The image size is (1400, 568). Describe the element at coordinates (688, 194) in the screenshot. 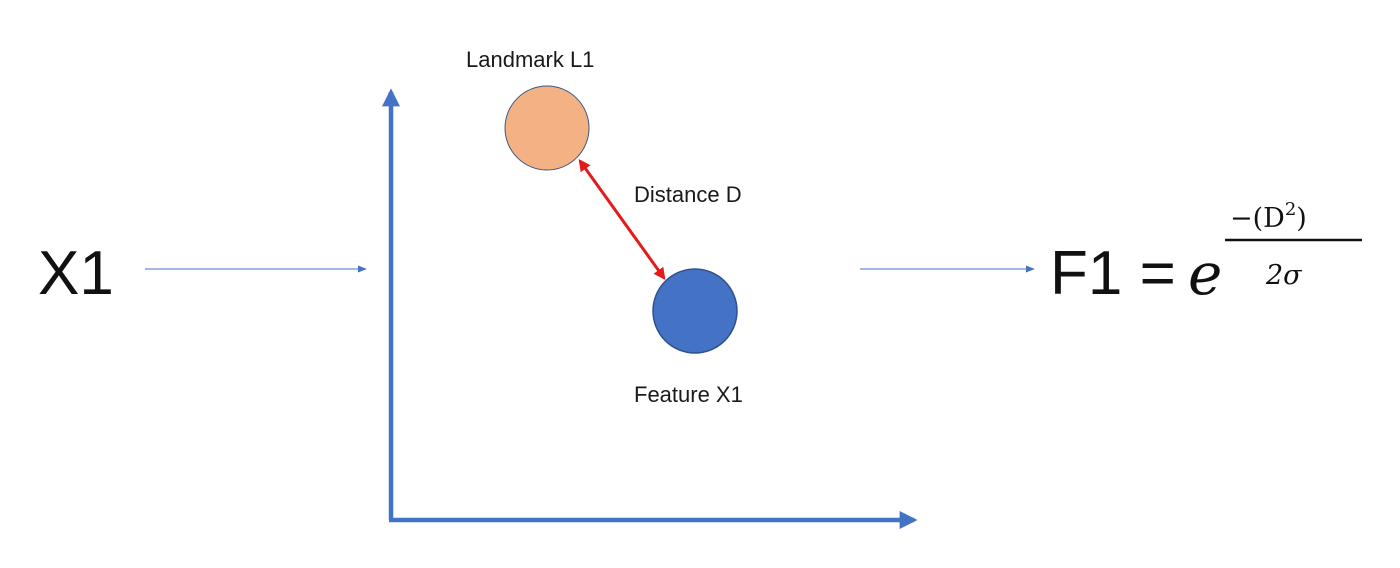

I see `distance-label: Distance D` at that location.